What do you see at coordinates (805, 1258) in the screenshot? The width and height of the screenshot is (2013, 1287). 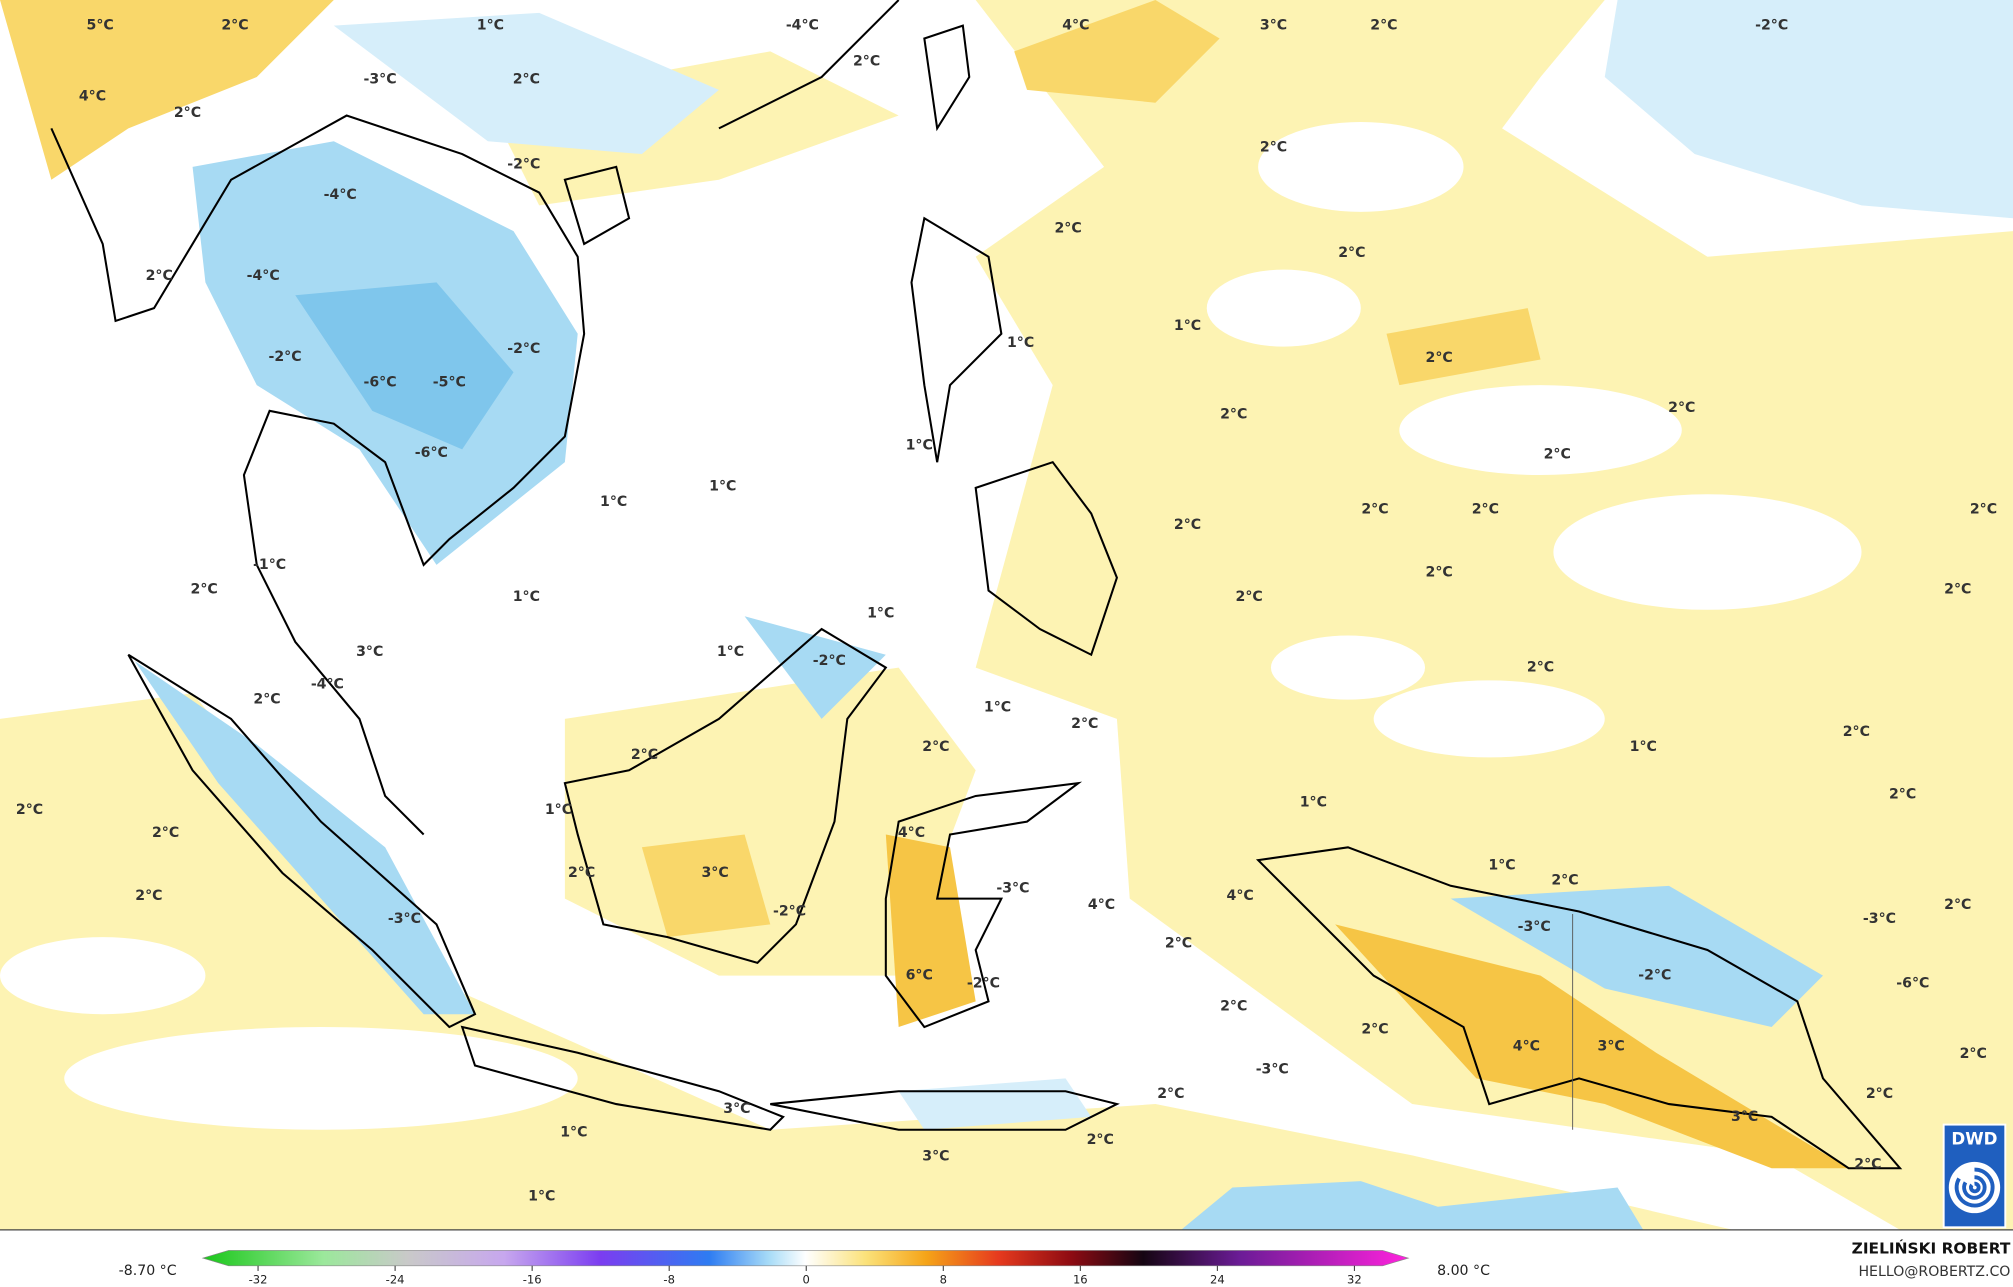 I see `colorbar` at bounding box center [805, 1258].